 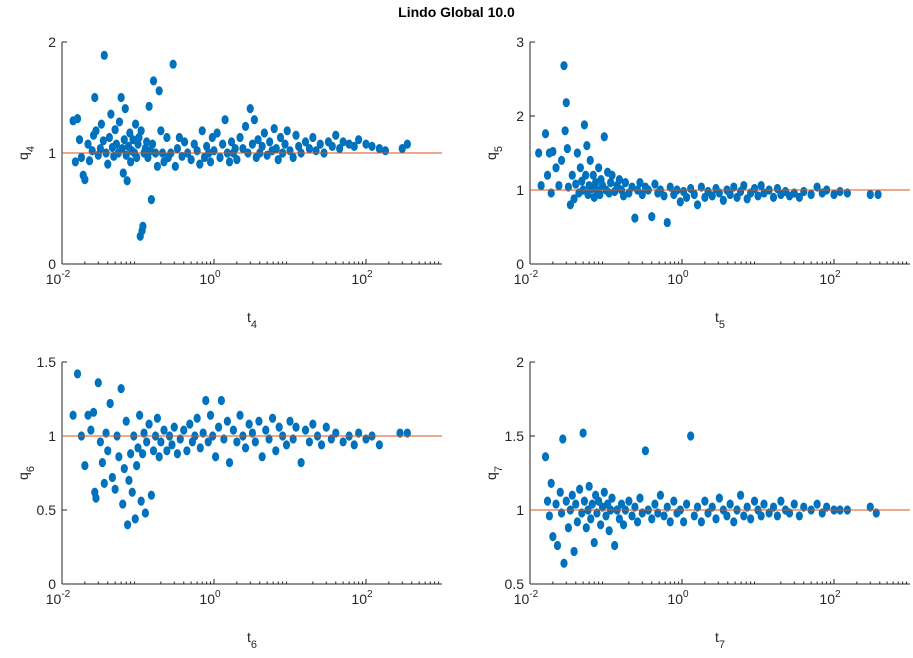 What do you see at coordinates (720, 320) in the screenshot?
I see `x-axis-label: t5` at bounding box center [720, 320].